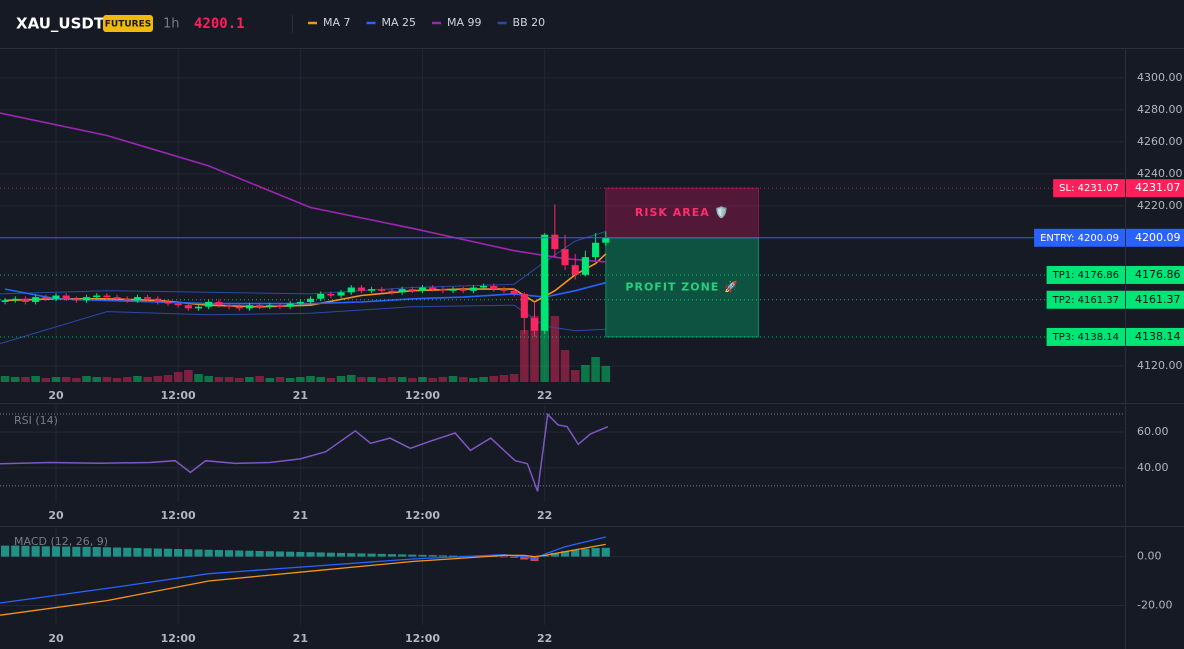 This screenshot has height=649, width=1184. I want to click on legend: MA 7 MA 25 MA 99 BB 20, so click(426, 22).